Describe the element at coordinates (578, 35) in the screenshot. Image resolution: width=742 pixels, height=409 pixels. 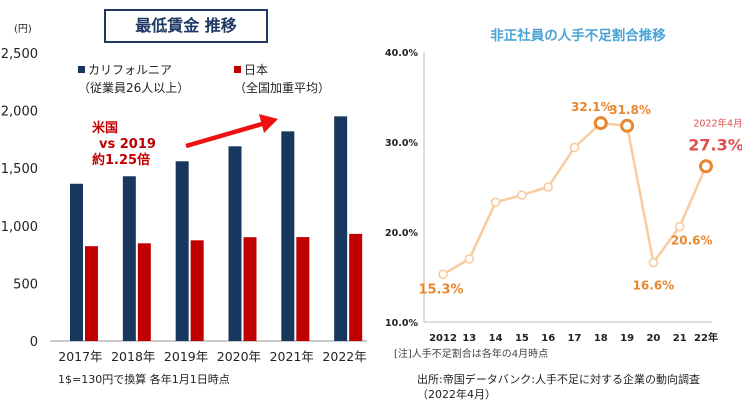
I see `right-chart-title: 非正社員の人手不足割合推移` at that location.